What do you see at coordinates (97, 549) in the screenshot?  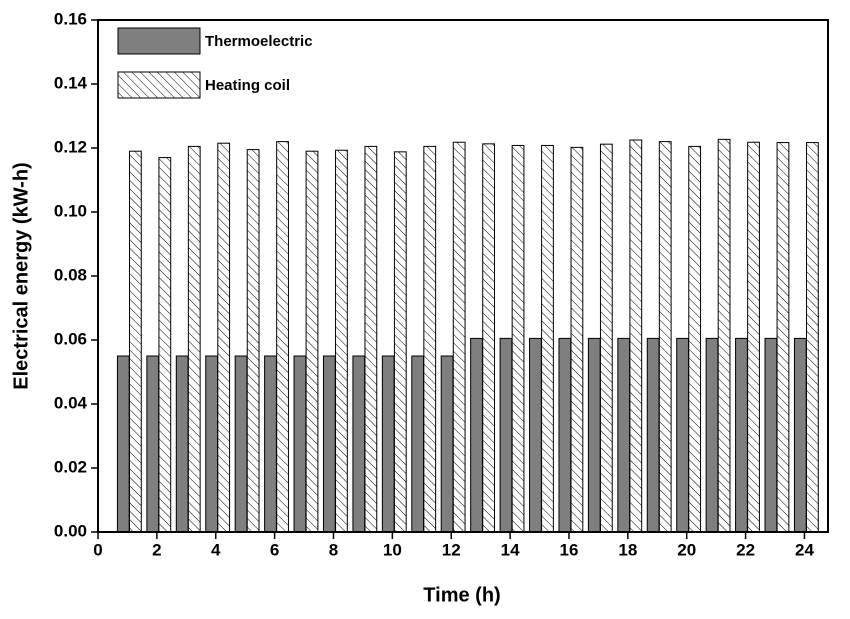 I see `x-tick-label: 0` at bounding box center [97, 549].